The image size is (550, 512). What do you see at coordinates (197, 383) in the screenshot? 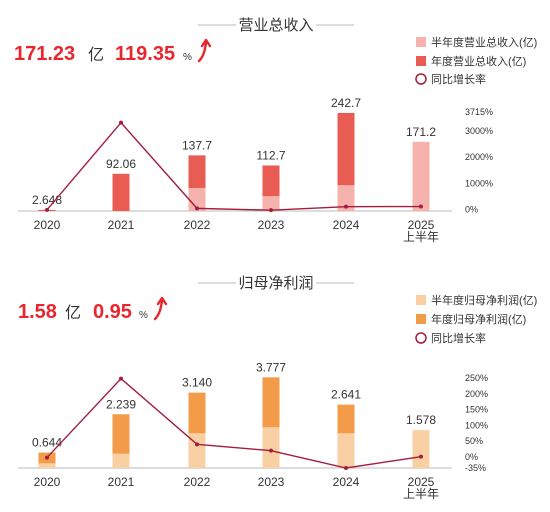
I see `value-label: 3.140` at bounding box center [197, 383].